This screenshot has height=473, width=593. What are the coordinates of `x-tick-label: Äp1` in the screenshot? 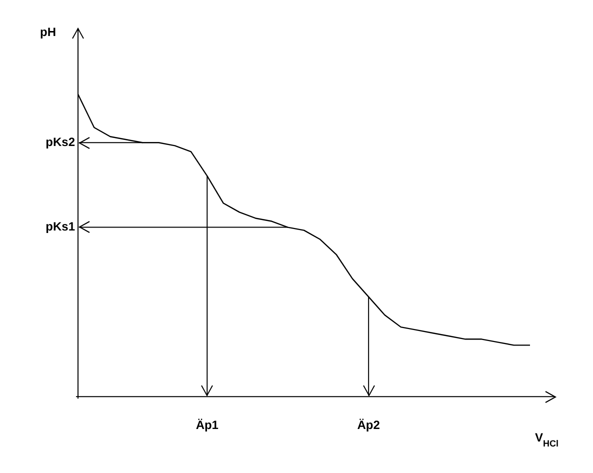 It's located at (207, 425).